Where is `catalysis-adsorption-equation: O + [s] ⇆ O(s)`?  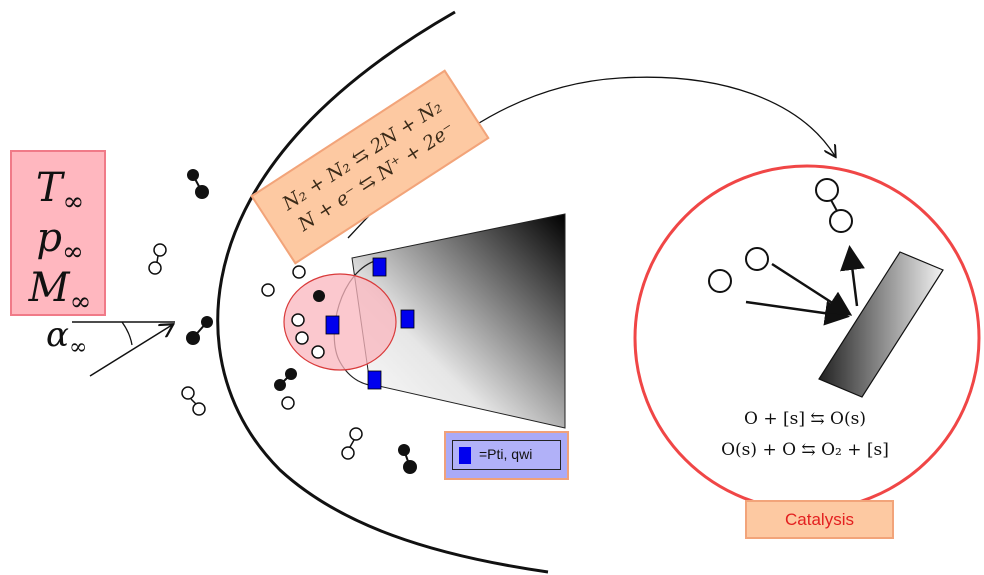
catalysis-adsorption-equation: O + [s] ⇆ O(s) is located at coordinates (805, 419).